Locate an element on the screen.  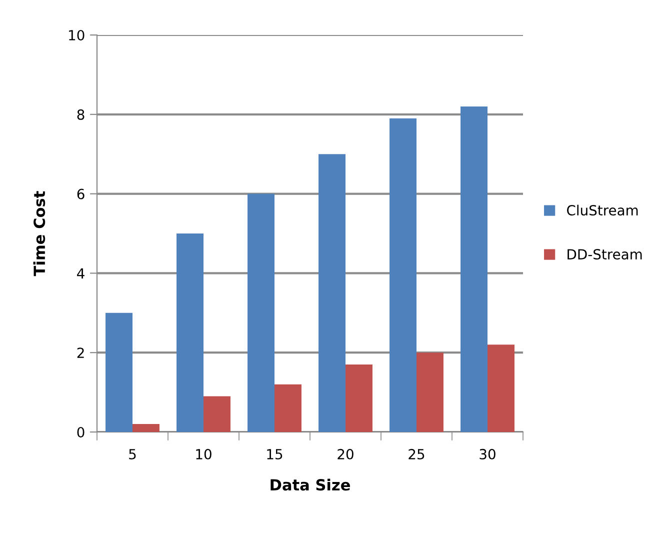
x-tick-label: 30 is located at coordinates (488, 454).